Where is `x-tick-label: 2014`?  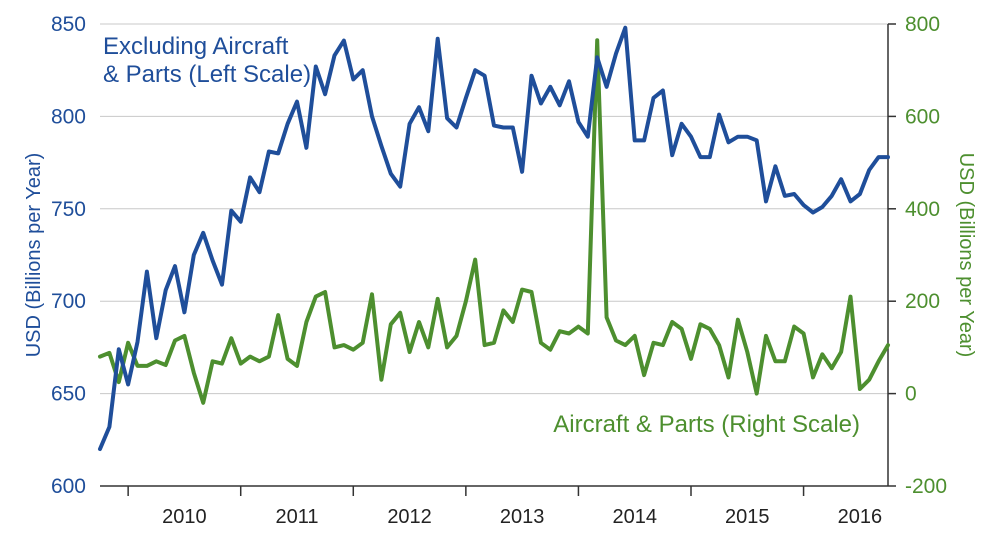
x-tick-label: 2014 is located at coordinates (634, 517).